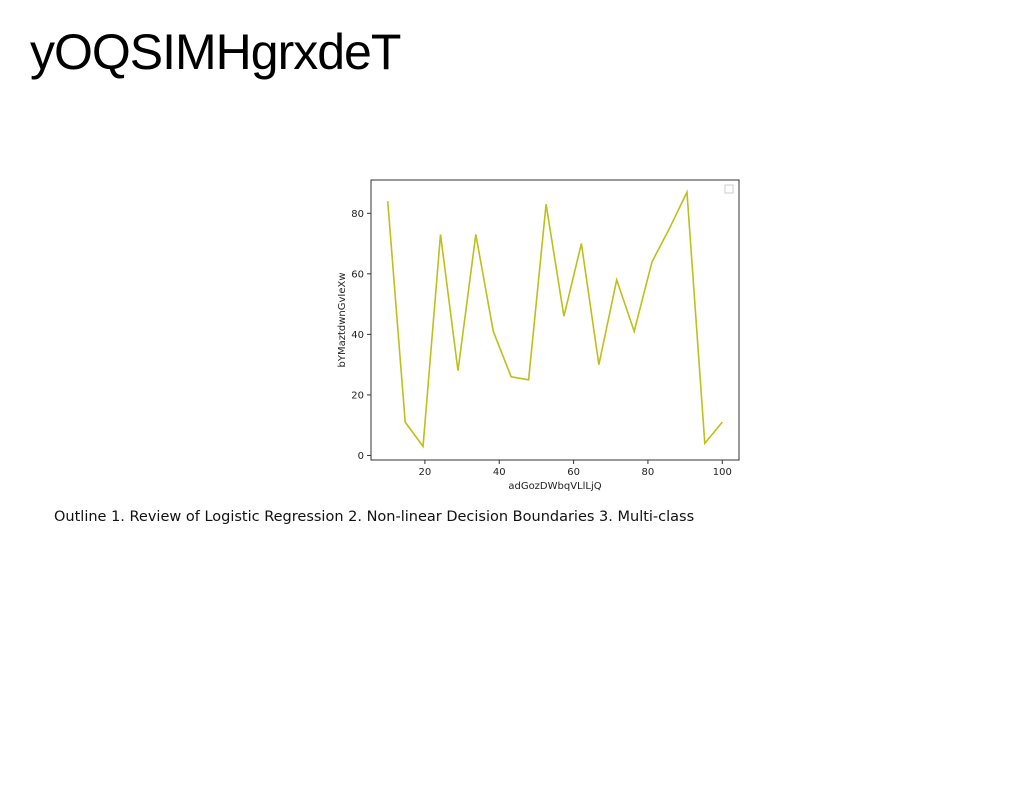  Describe the element at coordinates (357, 274) in the screenshot. I see `y-tick-label: 60` at that location.